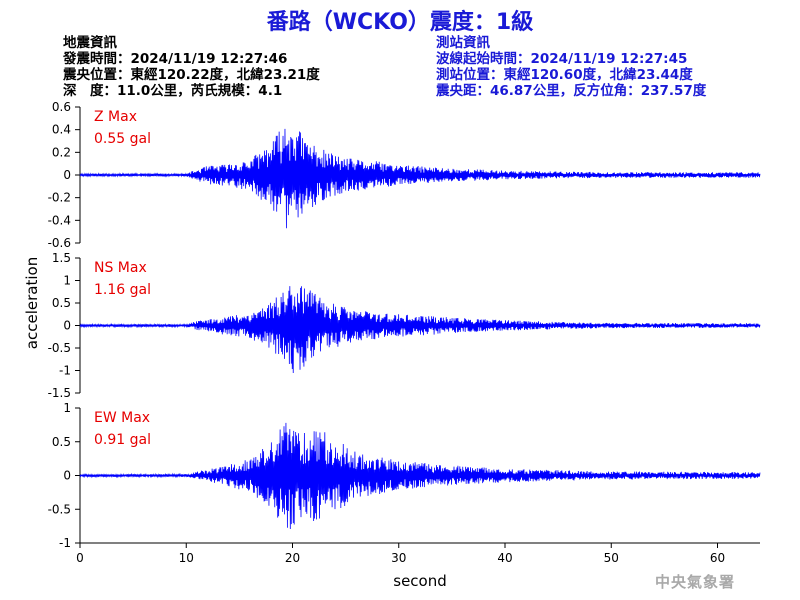  Describe the element at coordinates (398, 558) in the screenshot. I see `x-tick-label: 30` at that location.